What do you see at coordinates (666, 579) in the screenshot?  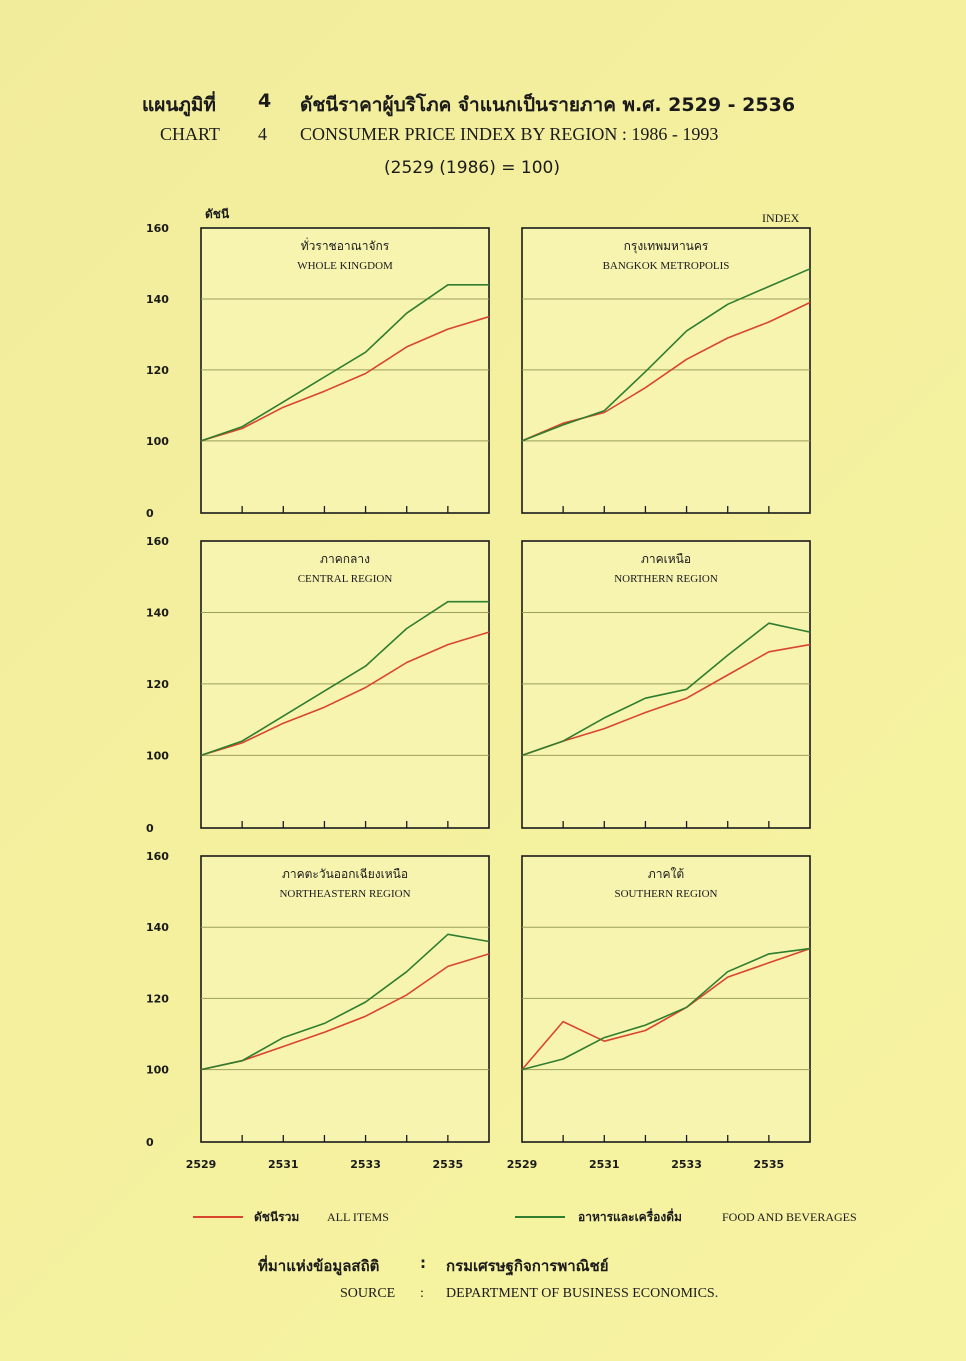 I see `panel-title-english: NORTHERN REGION` at bounding box center [666, 579].